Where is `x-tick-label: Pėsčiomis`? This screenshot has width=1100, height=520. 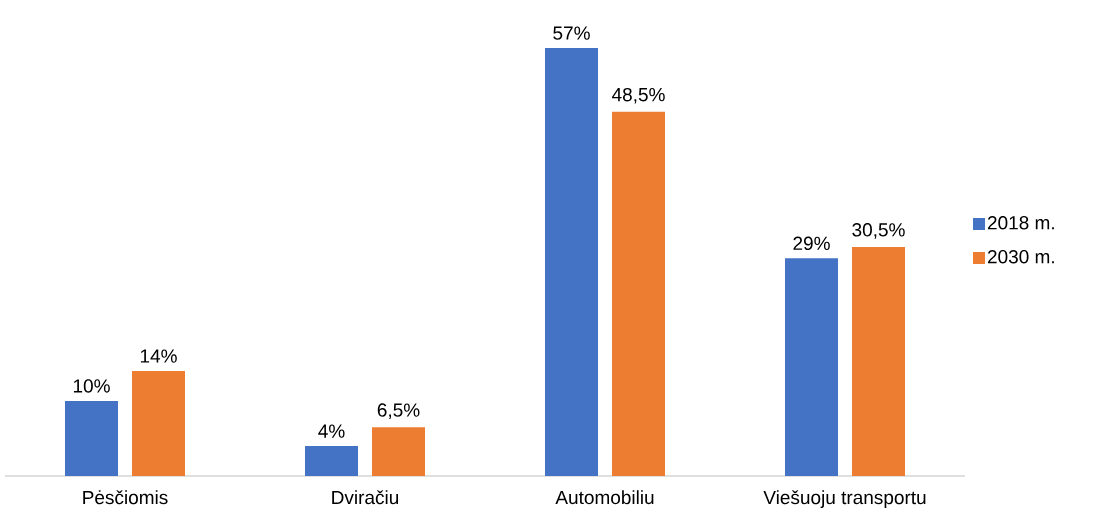
x-tick-label: Pėsčiomis is located at coordinates (125, 497).